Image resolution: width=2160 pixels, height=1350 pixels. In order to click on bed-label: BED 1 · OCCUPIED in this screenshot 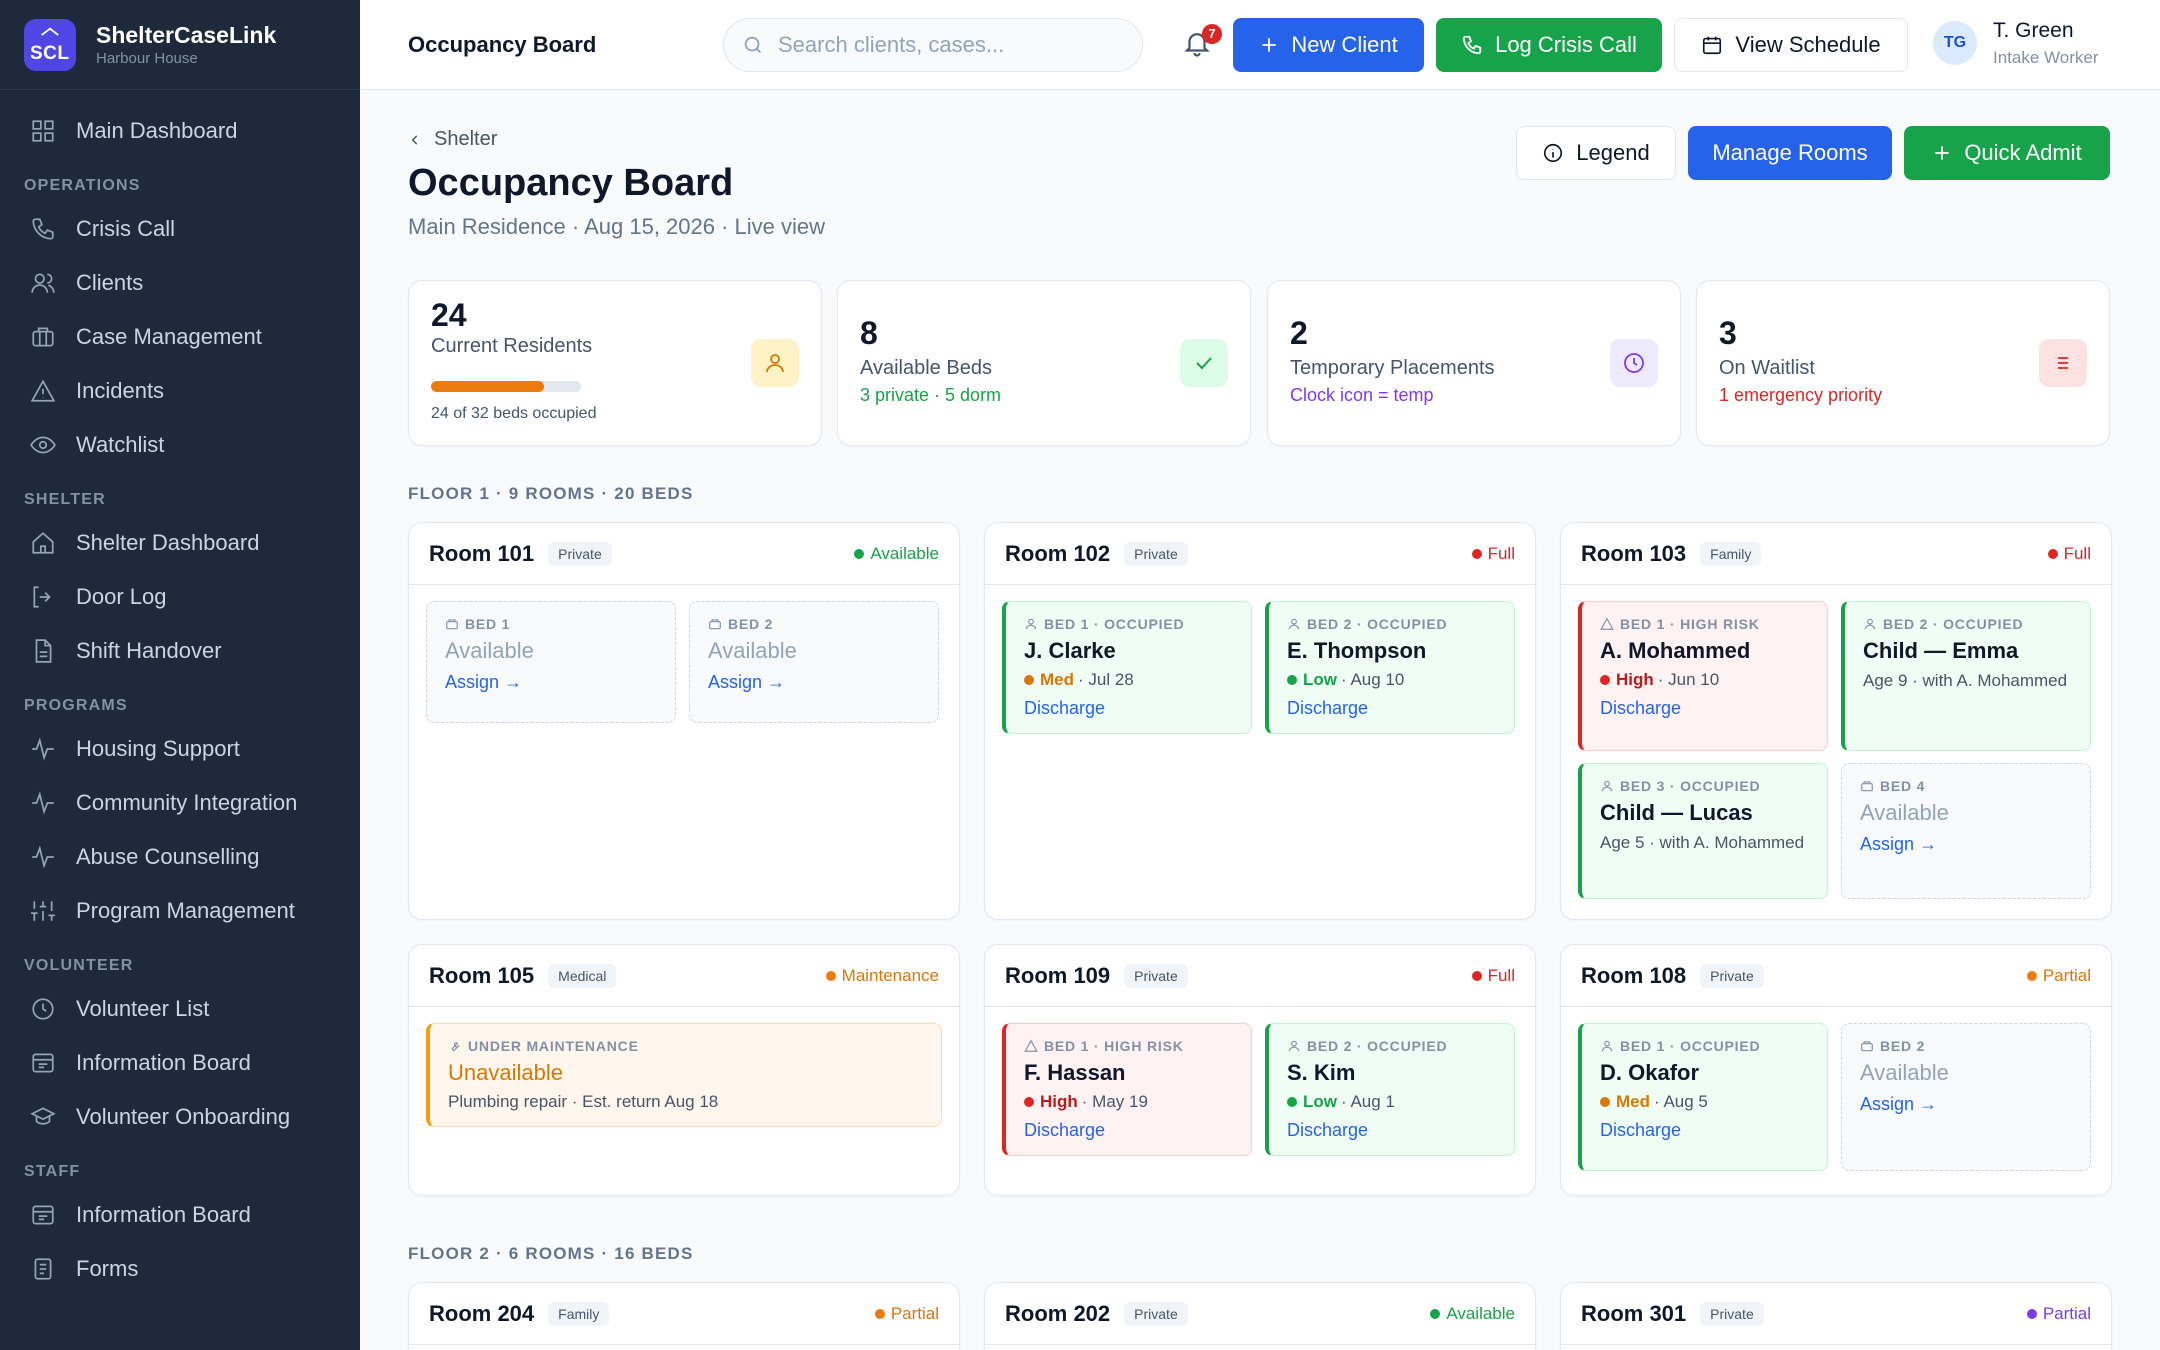, I will do `click(1114, 624)`.